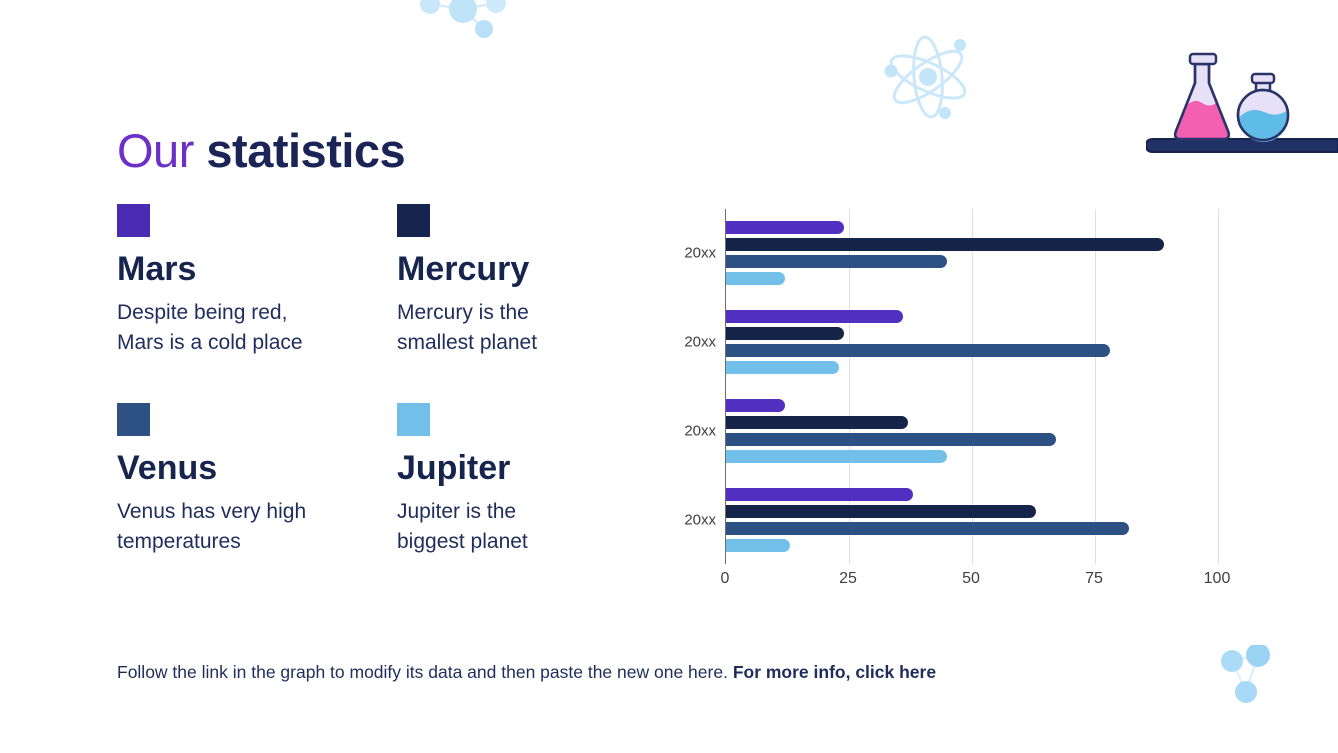  Describe the element at coordinates (1242, 102) in the screenshot. I see `flasks-illustration` at that location.